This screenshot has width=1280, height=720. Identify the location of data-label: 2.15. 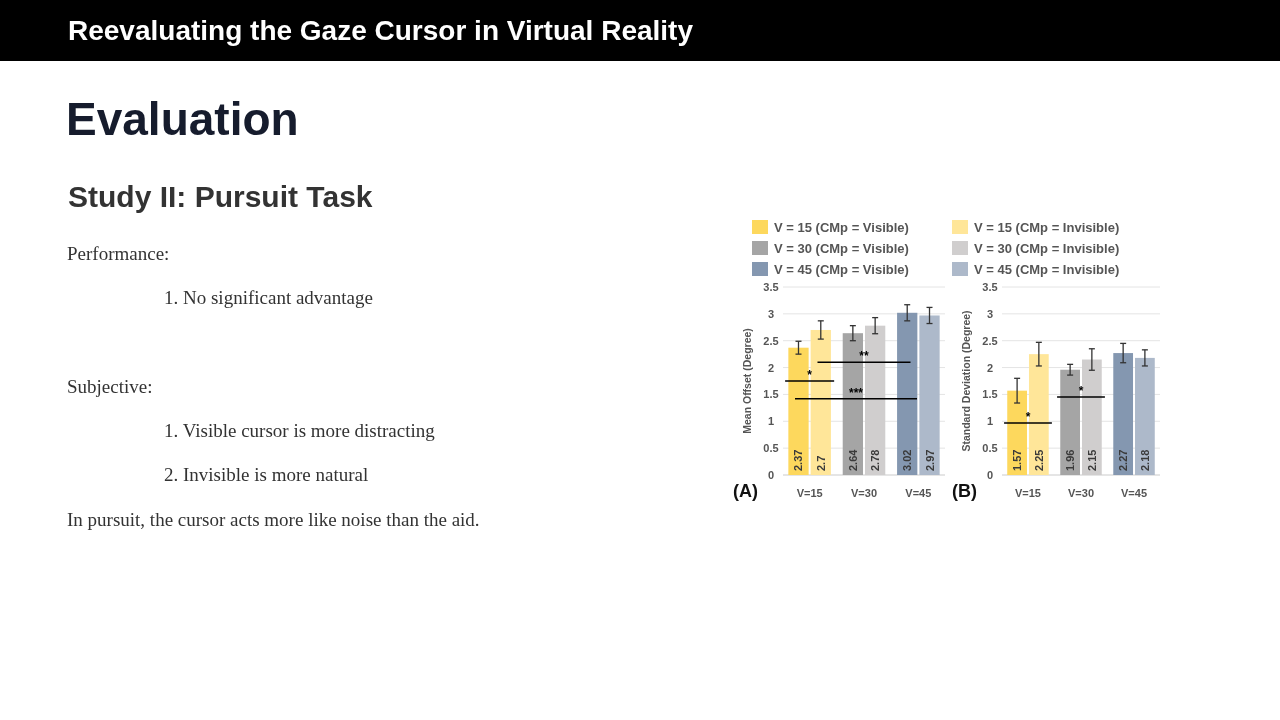
(1091, 460).